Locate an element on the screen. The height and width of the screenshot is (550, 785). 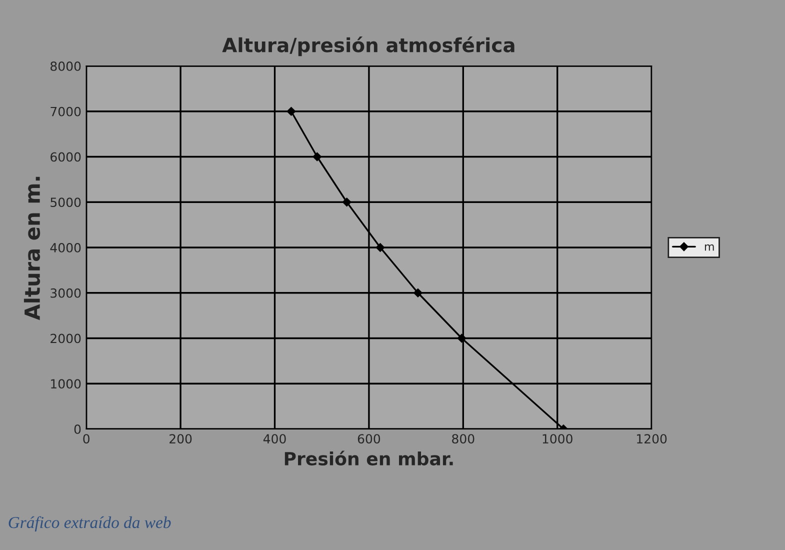
x-tick-label: 0 is located at coordinates (86, 439).